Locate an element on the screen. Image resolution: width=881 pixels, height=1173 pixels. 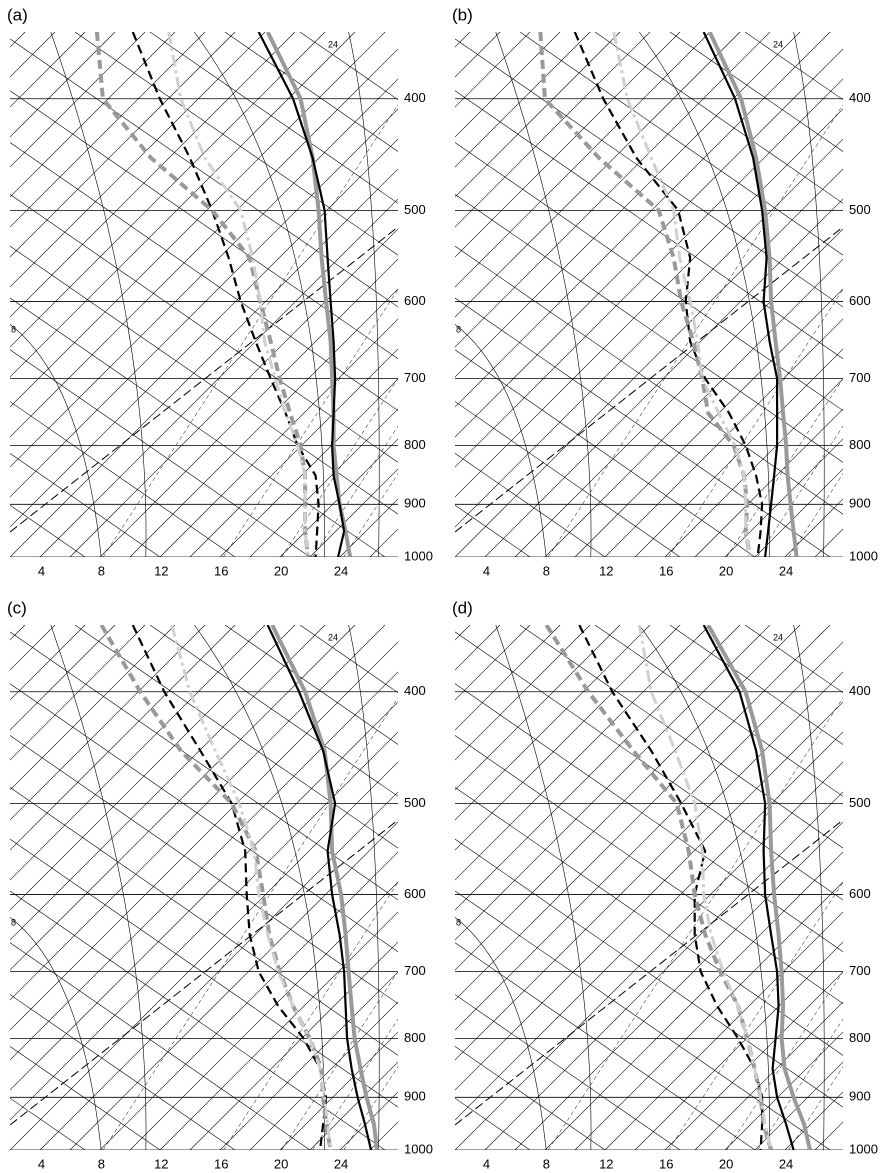
line-label: 24 is located at coordinates (778, 637).